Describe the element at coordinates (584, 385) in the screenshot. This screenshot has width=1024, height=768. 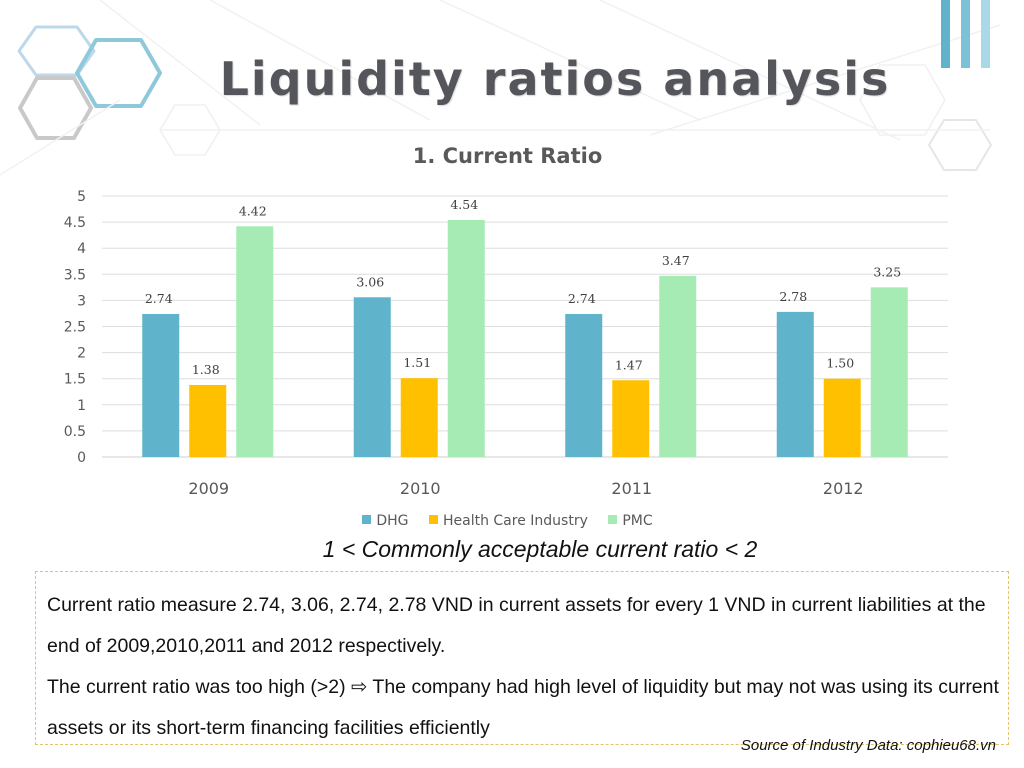
I see `bar-dhg-2011` at that location.